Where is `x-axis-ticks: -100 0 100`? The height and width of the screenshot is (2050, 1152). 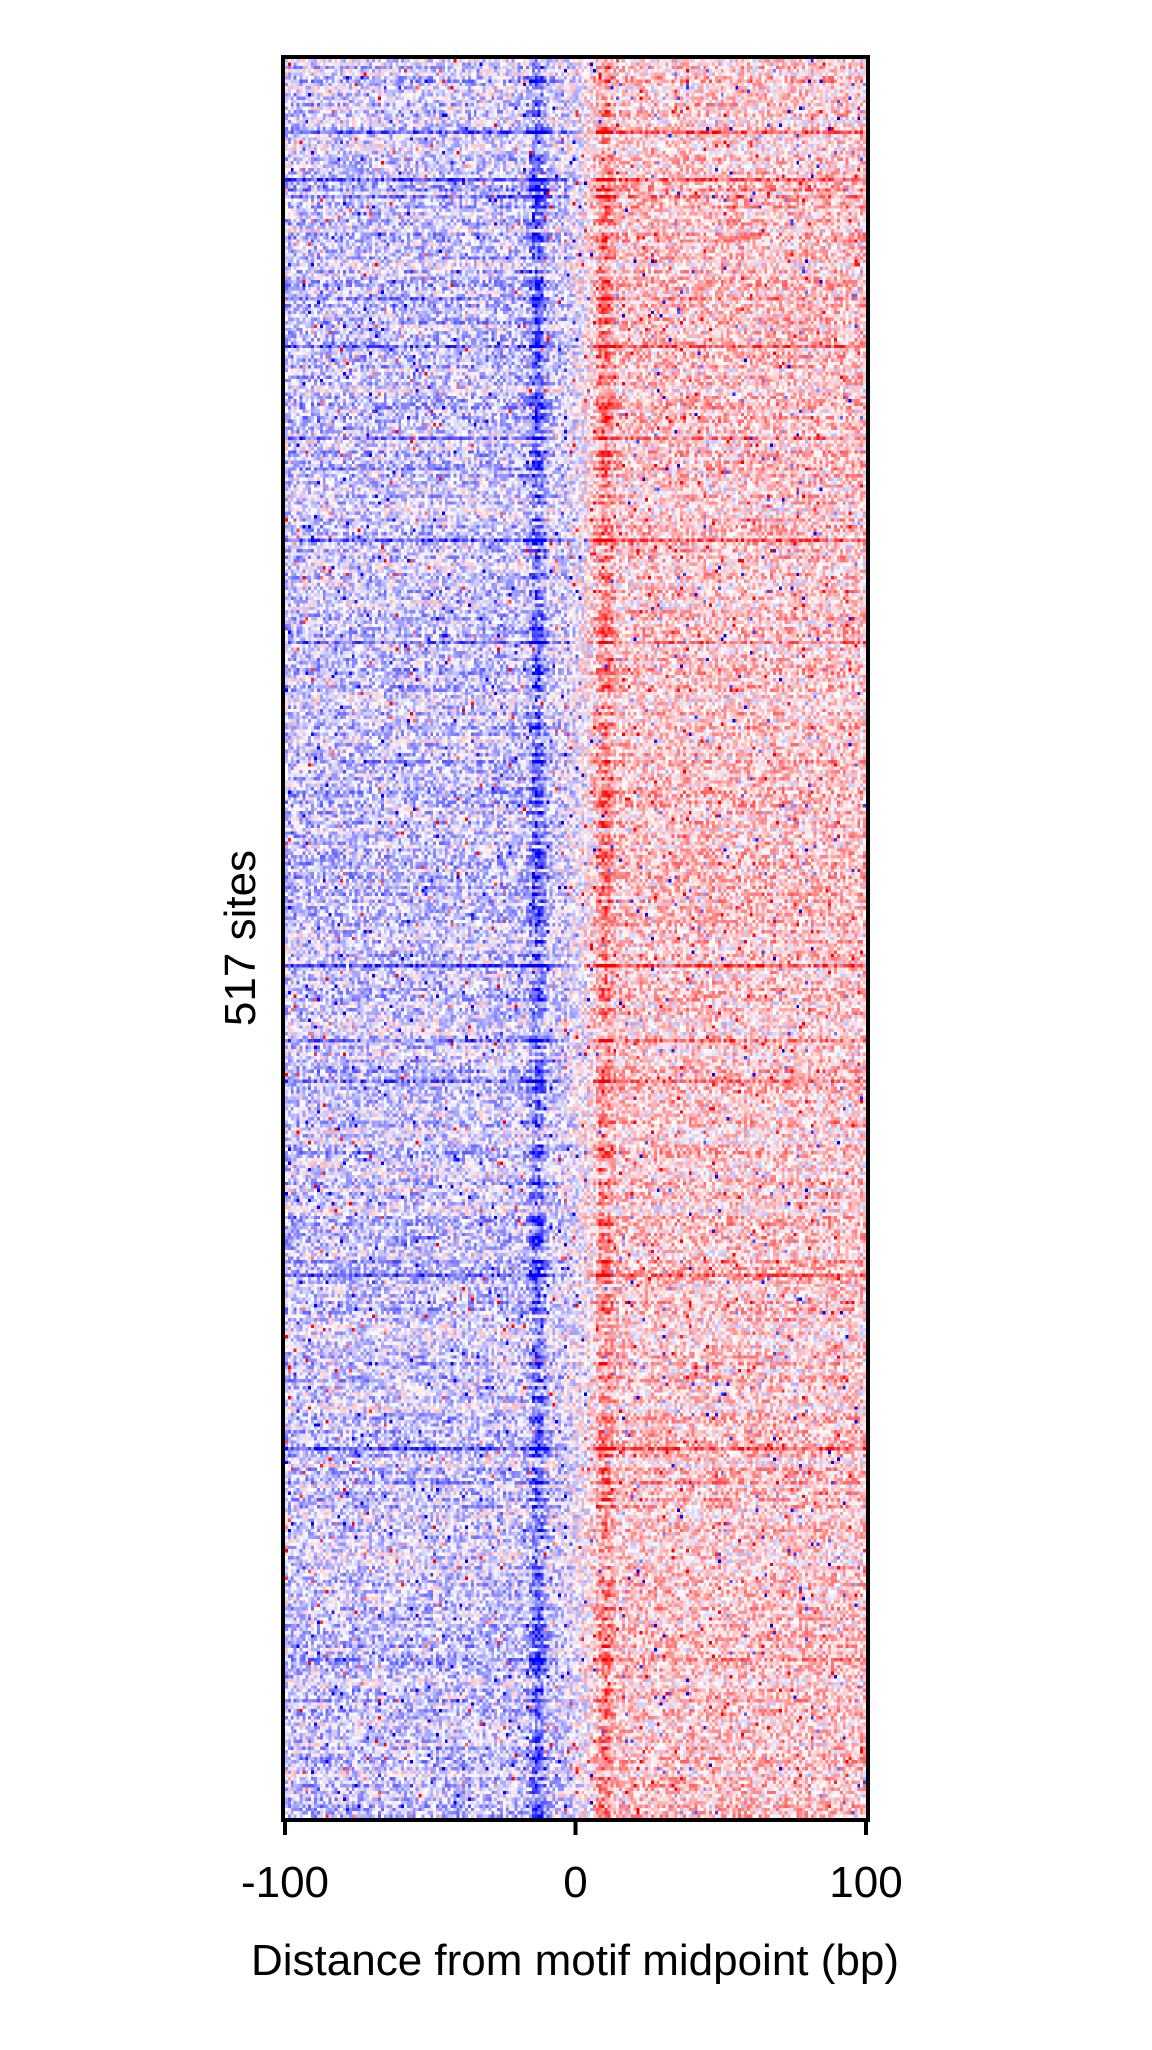 x-axis-ticks: -100 0 100 is located at coordinates (572, 1863).